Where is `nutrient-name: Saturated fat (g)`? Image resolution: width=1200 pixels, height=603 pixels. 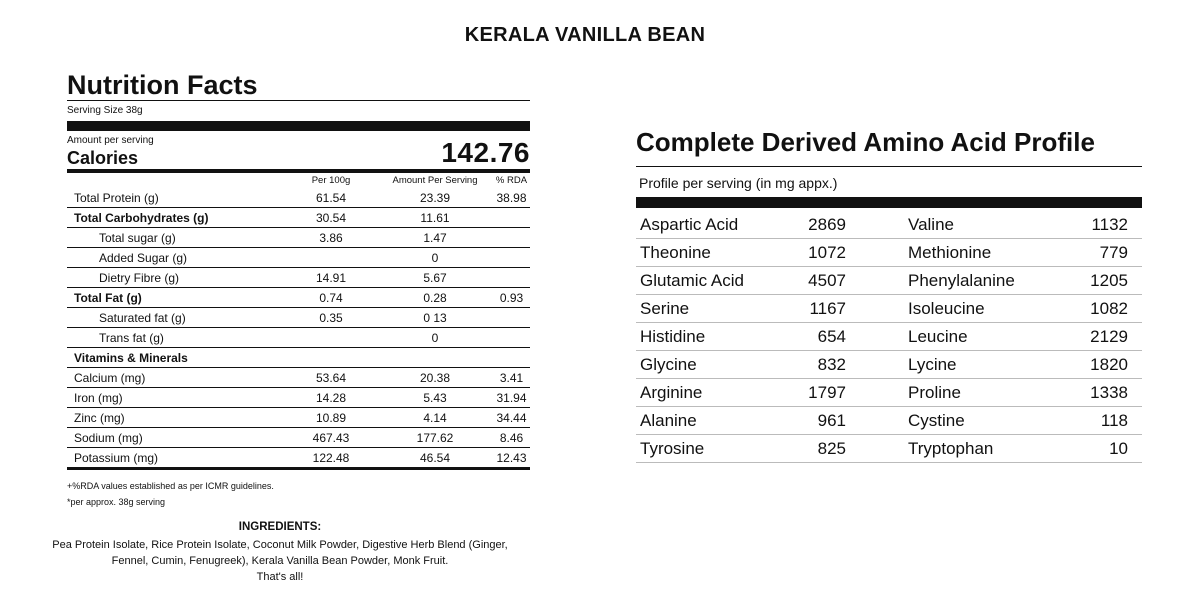 nutrient-name: Saturated fat (g) is located at coordinates (176, 317).